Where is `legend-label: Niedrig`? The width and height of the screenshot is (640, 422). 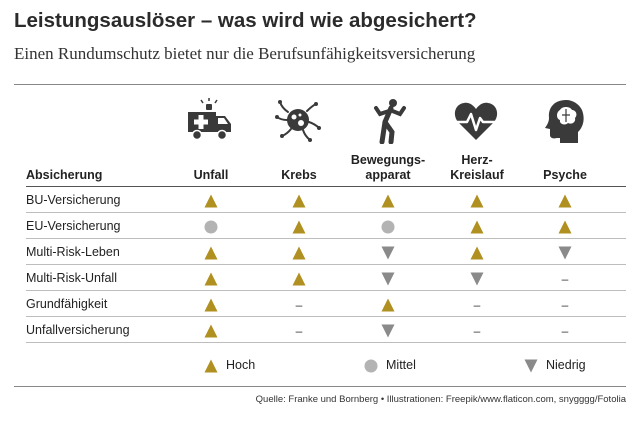 legend-label: Niedrig is located at coordinates (566, 365).